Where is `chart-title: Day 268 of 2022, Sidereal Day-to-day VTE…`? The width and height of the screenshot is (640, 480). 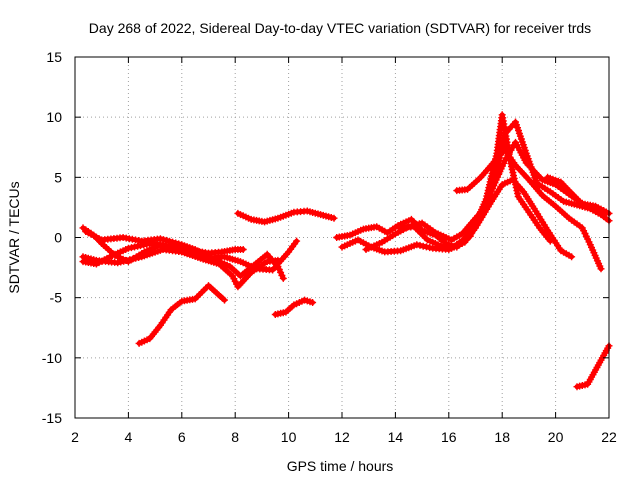 chart-title: Day 268 of 2022, Sidereal Day-to-day VTE… is located at coordinates (340, 28).